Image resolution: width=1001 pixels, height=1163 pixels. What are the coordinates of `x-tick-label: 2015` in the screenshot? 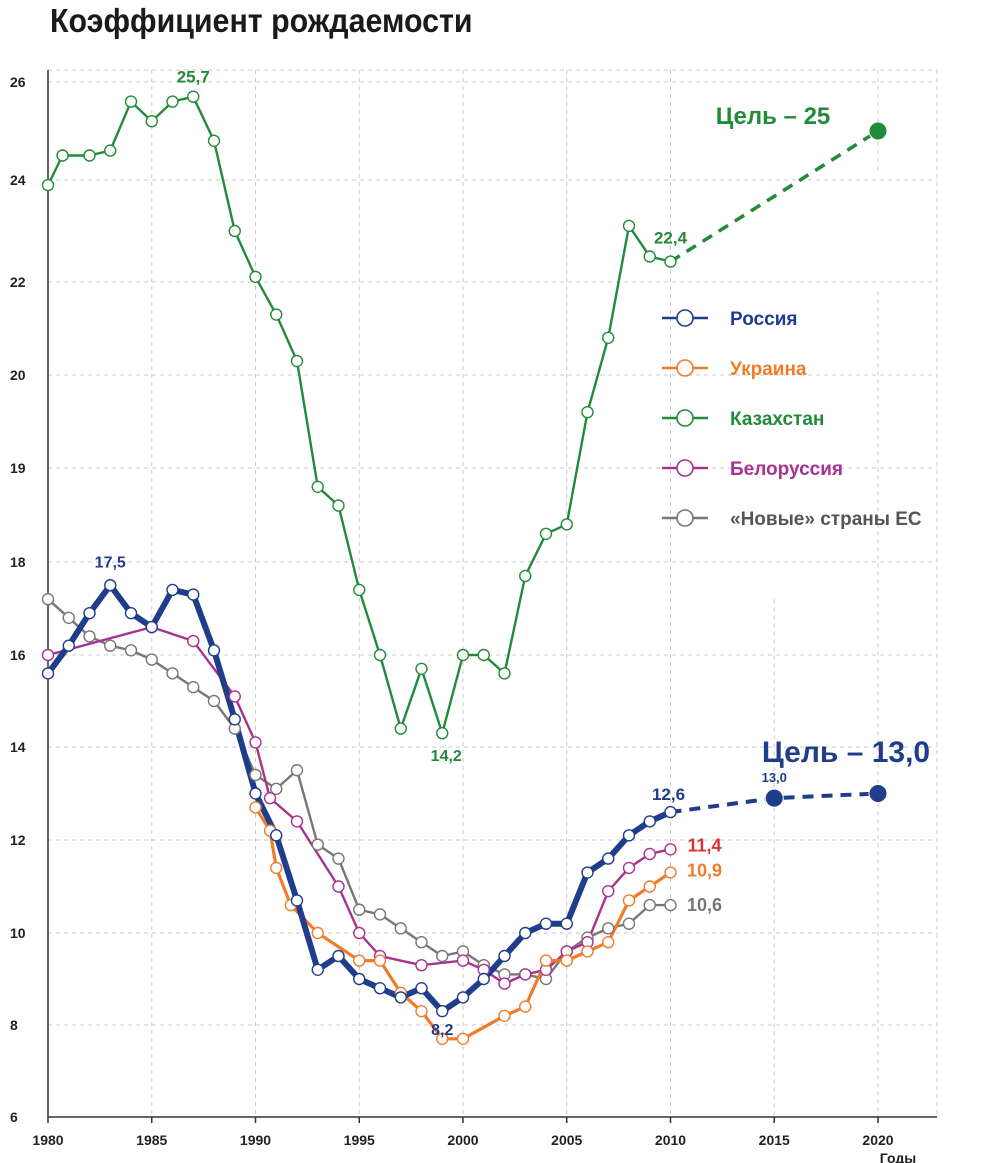 It's located at (774, 1140).